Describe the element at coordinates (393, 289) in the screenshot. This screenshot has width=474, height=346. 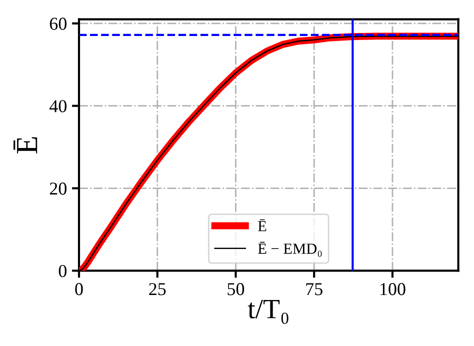
I see `x-tick-label: 100` at that location.